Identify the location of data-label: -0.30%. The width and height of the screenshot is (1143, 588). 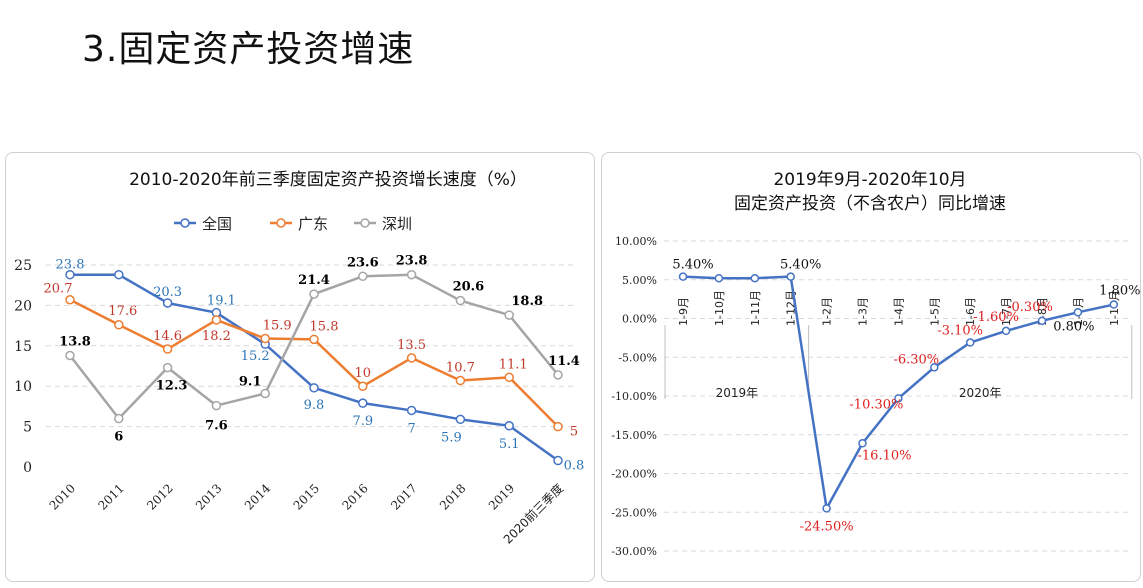
(1030, 307).